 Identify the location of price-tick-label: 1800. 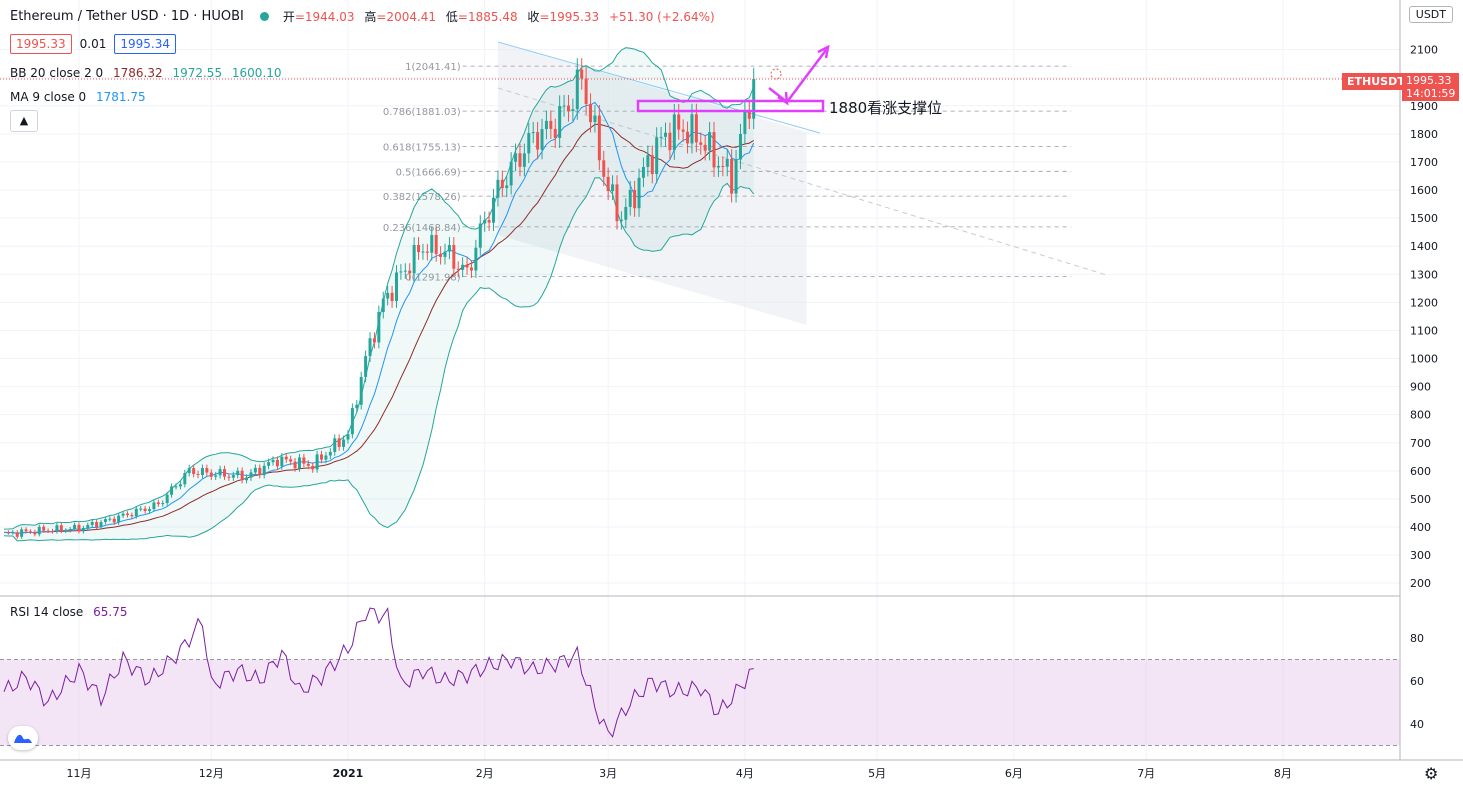
(1424, 134).